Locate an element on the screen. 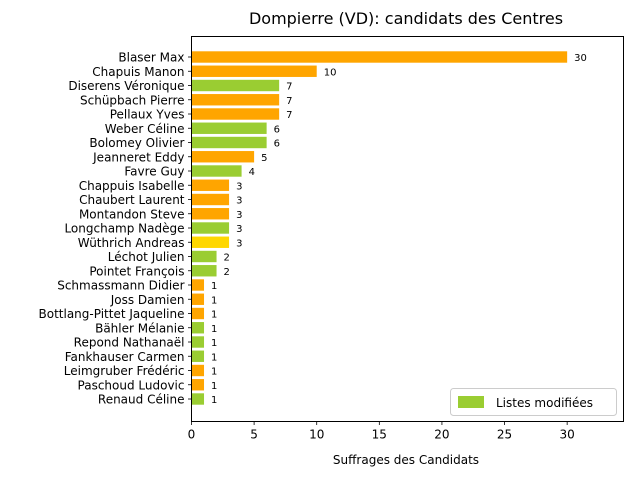 The width and height of the screenshot is (640, 484). category-label: Chappuis Isabelle is located at coordinates (132, 186).